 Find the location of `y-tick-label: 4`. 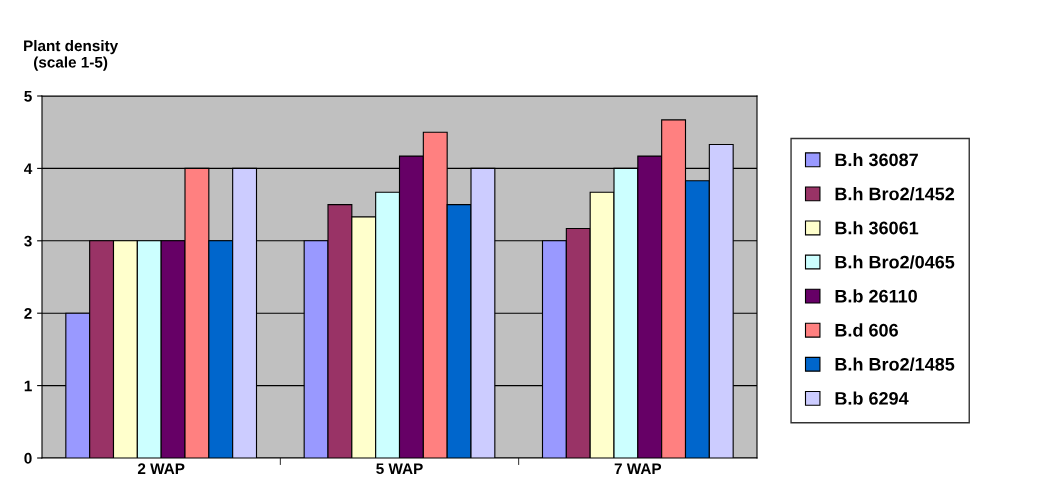

y-tick-label: 4 is located at coordinates (28, 168).